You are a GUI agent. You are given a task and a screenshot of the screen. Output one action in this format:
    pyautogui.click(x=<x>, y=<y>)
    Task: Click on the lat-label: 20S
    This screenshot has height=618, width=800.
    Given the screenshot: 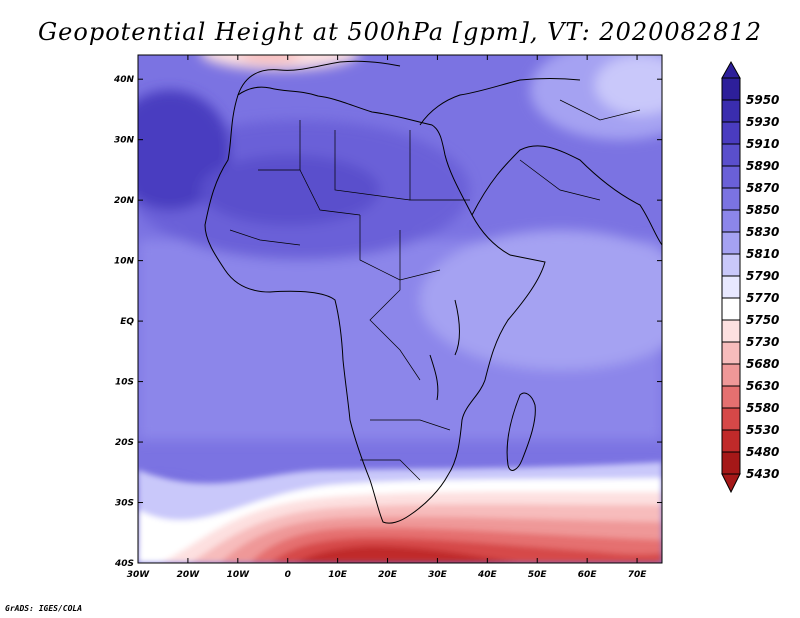 What is the action you would take?
    pyautogui.click(x=124, y=443)
    